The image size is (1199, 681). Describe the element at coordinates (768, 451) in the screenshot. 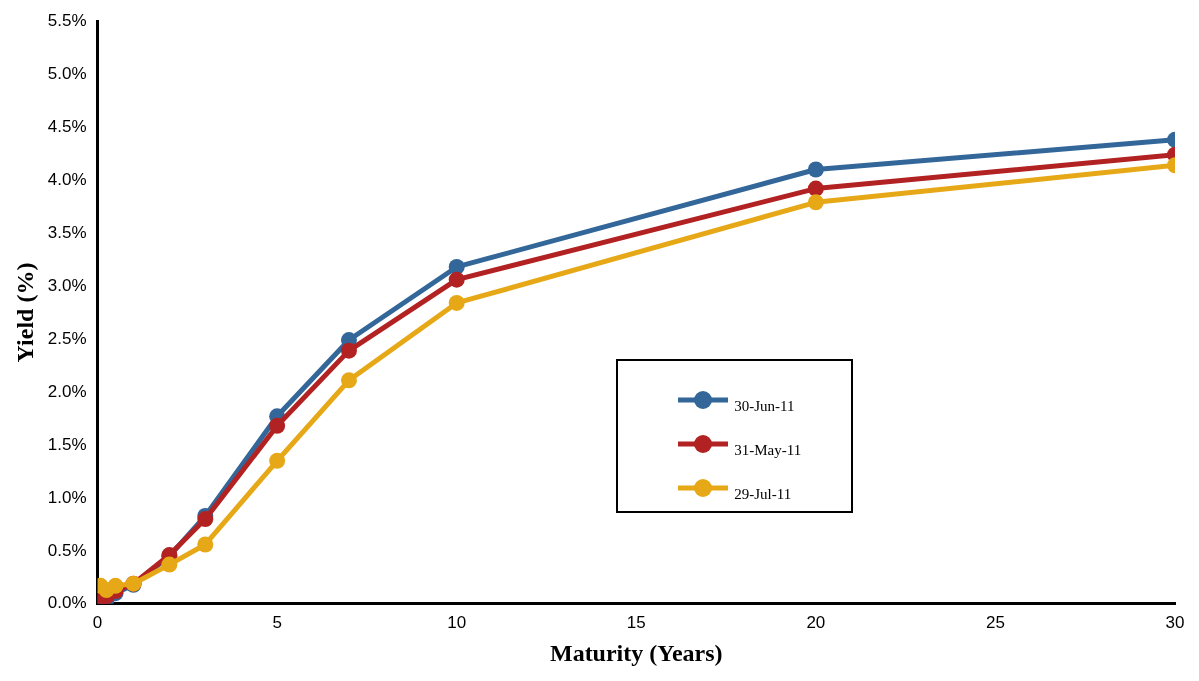

I see `legend-label: 31-May-11` at that location.